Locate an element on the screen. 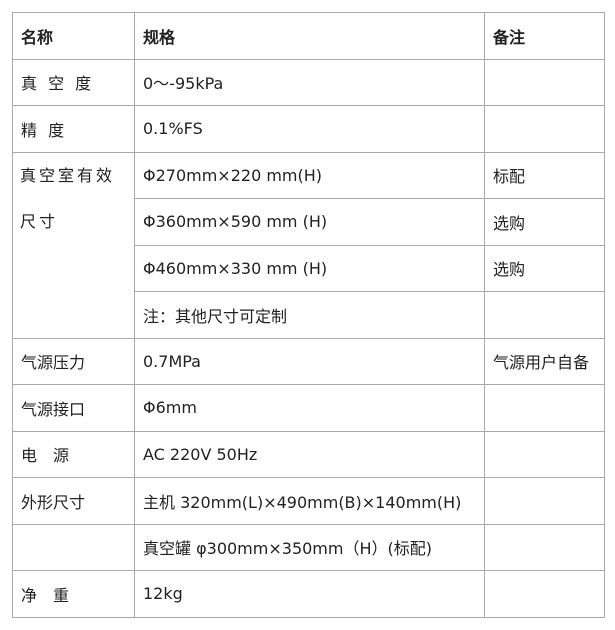 The height and width of the screenshot is (630, 615). table-row: 真 空 度 0～-95kPa is located at coordinates (308, 82).